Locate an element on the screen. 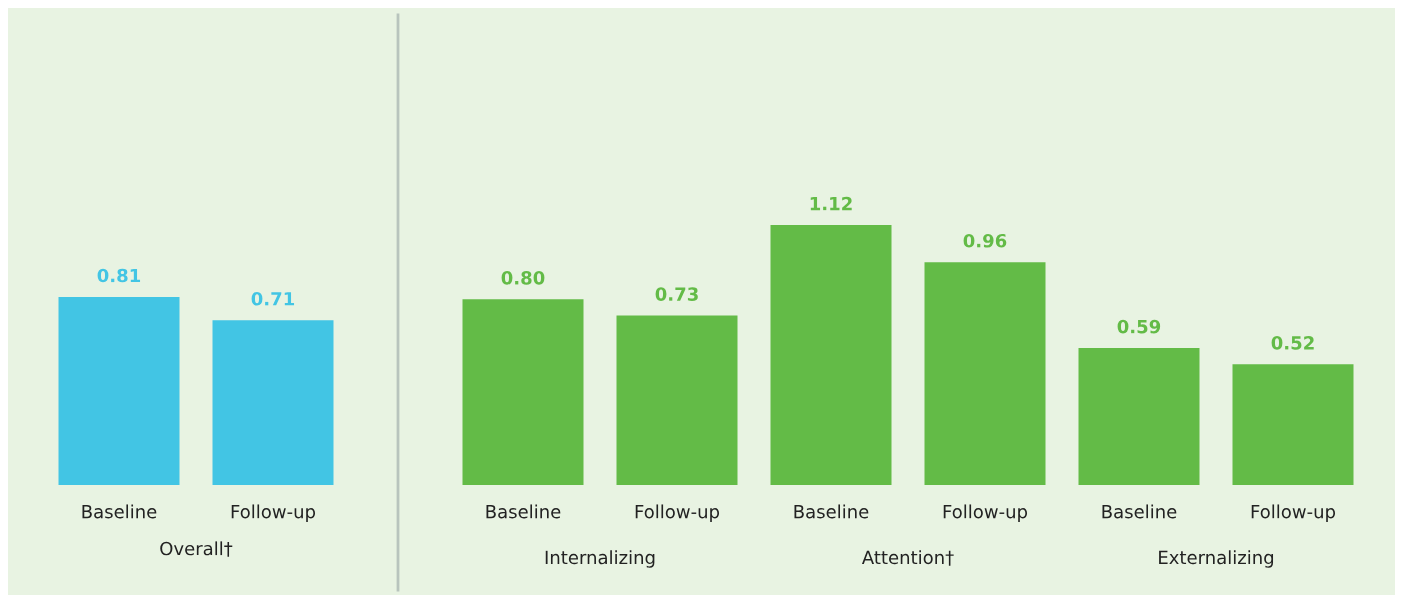  data-label: 1.12 is located at coordinates (831, 203).